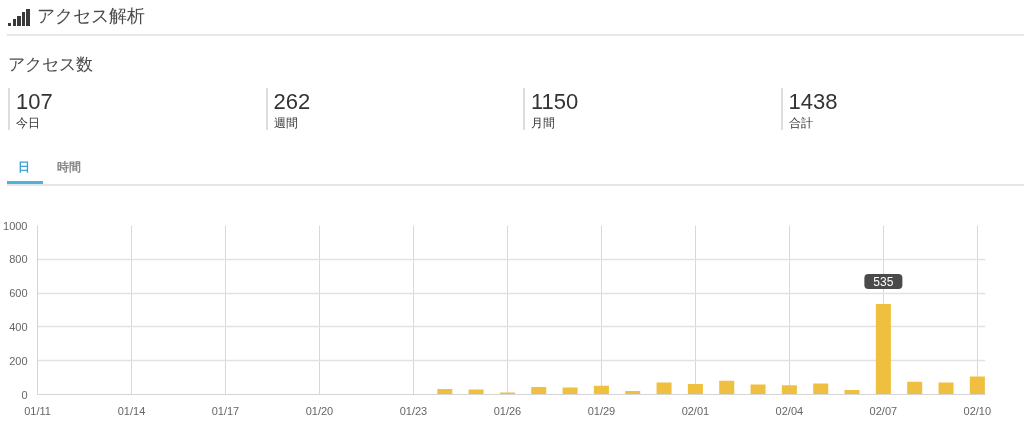 This screenshot has width=1024, height=423. I want to click on y-tick-label: 400, so click(18, 326).